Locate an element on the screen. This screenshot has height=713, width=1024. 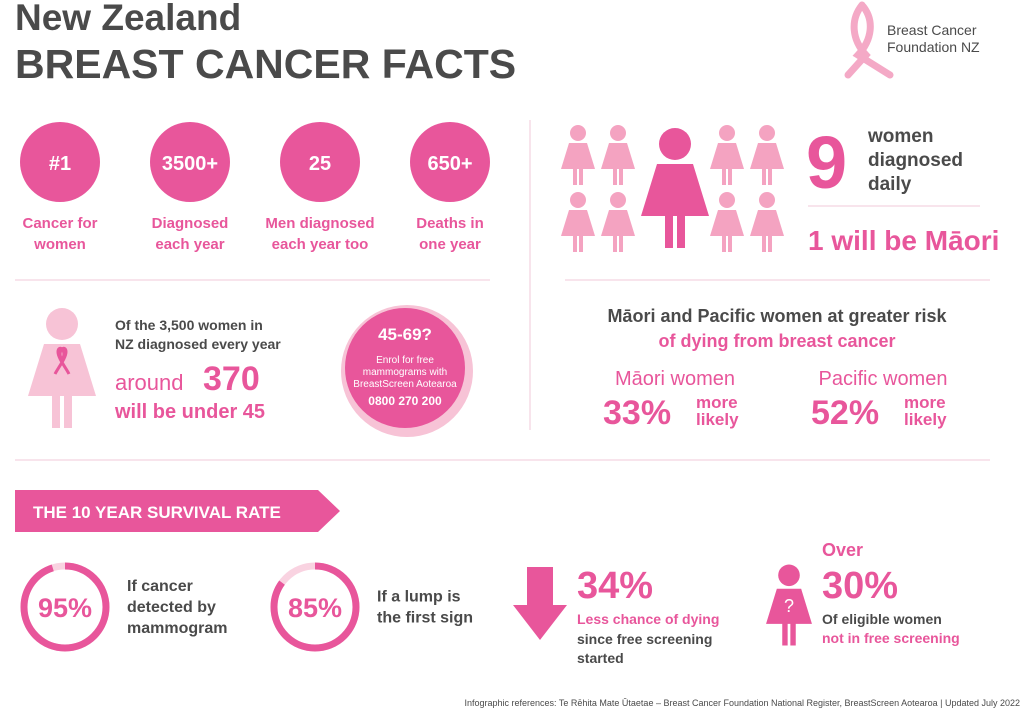
ring-label: 85% is located at coordinates (315, 608).